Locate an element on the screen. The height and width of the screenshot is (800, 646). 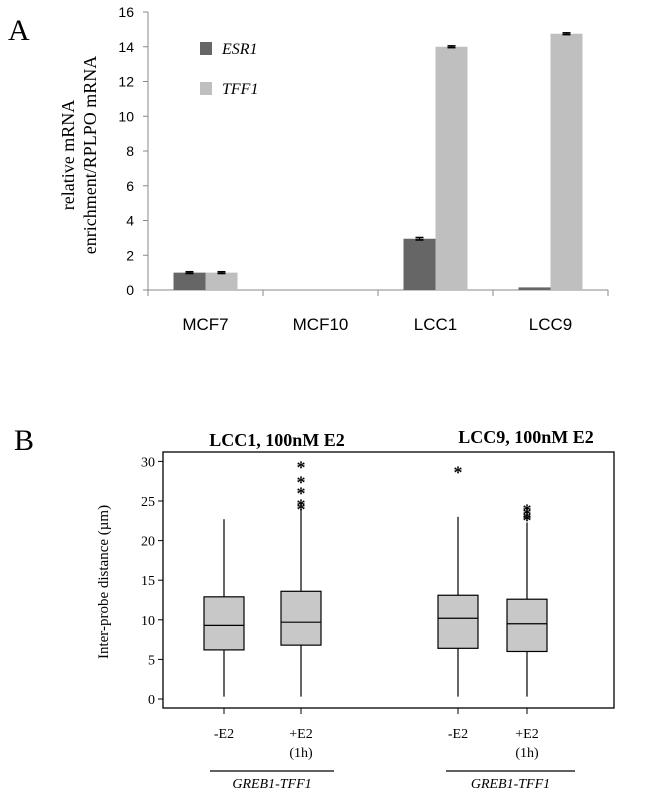
panel-label-a: A is located at coordinates (19, 30).